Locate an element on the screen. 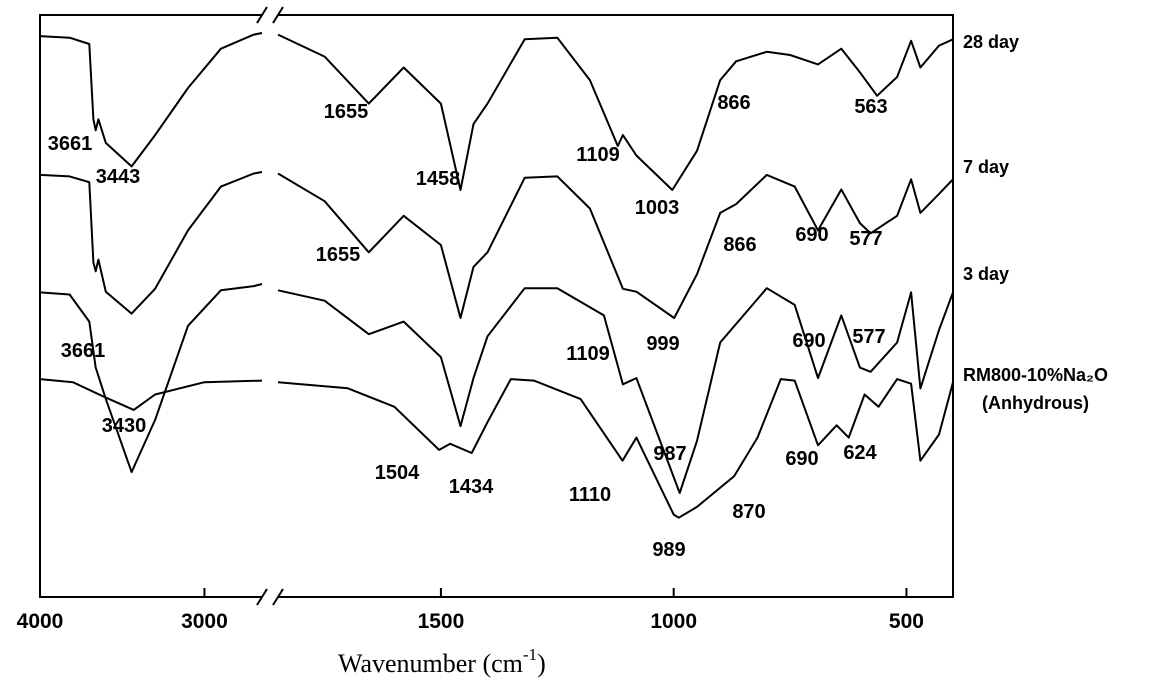 The image size is (1156, 686). peak-label: 3443 is located at coordinates (118, 177).